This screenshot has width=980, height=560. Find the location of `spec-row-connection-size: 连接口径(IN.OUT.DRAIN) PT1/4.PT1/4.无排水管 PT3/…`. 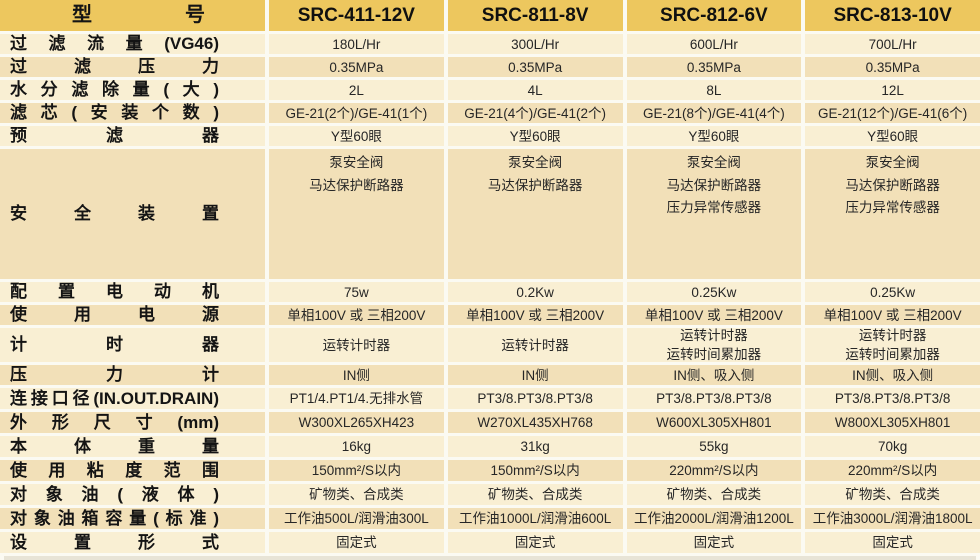

spec-row-connection-size: 连接口径(IN.OUT.DRAIN) PT1/4.PT1/4.无排水管 PT3/… is located at coordinates (490, 398).